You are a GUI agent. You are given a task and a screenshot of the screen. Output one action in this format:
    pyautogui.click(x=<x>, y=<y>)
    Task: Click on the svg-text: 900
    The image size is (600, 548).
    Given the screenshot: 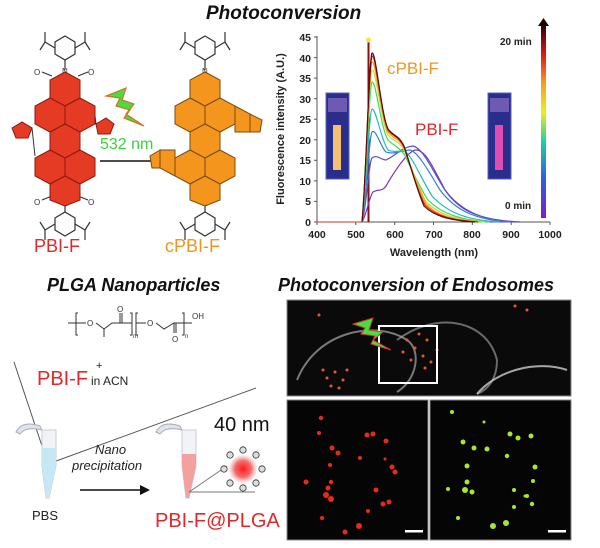 What is the action you would take?
    pyautogui.click(x=511, y=235)
    